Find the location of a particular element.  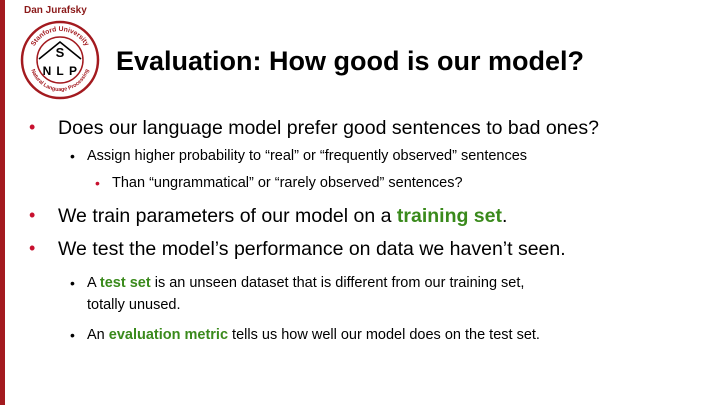

bullet-text: A is located at coordinates (93, 283).